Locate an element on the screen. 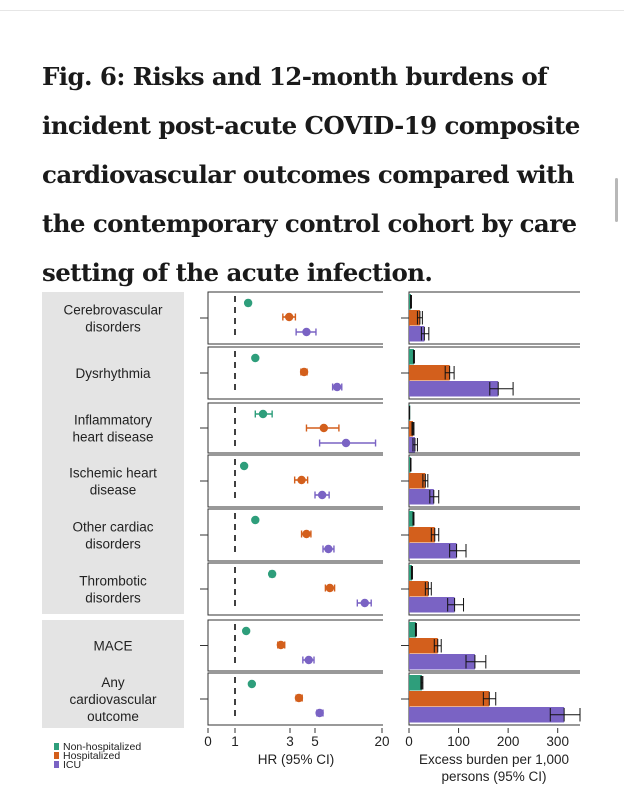 The height and width of the screenshot is (800, 624). outcome-label: MACE is located at coordinates (112, 646).